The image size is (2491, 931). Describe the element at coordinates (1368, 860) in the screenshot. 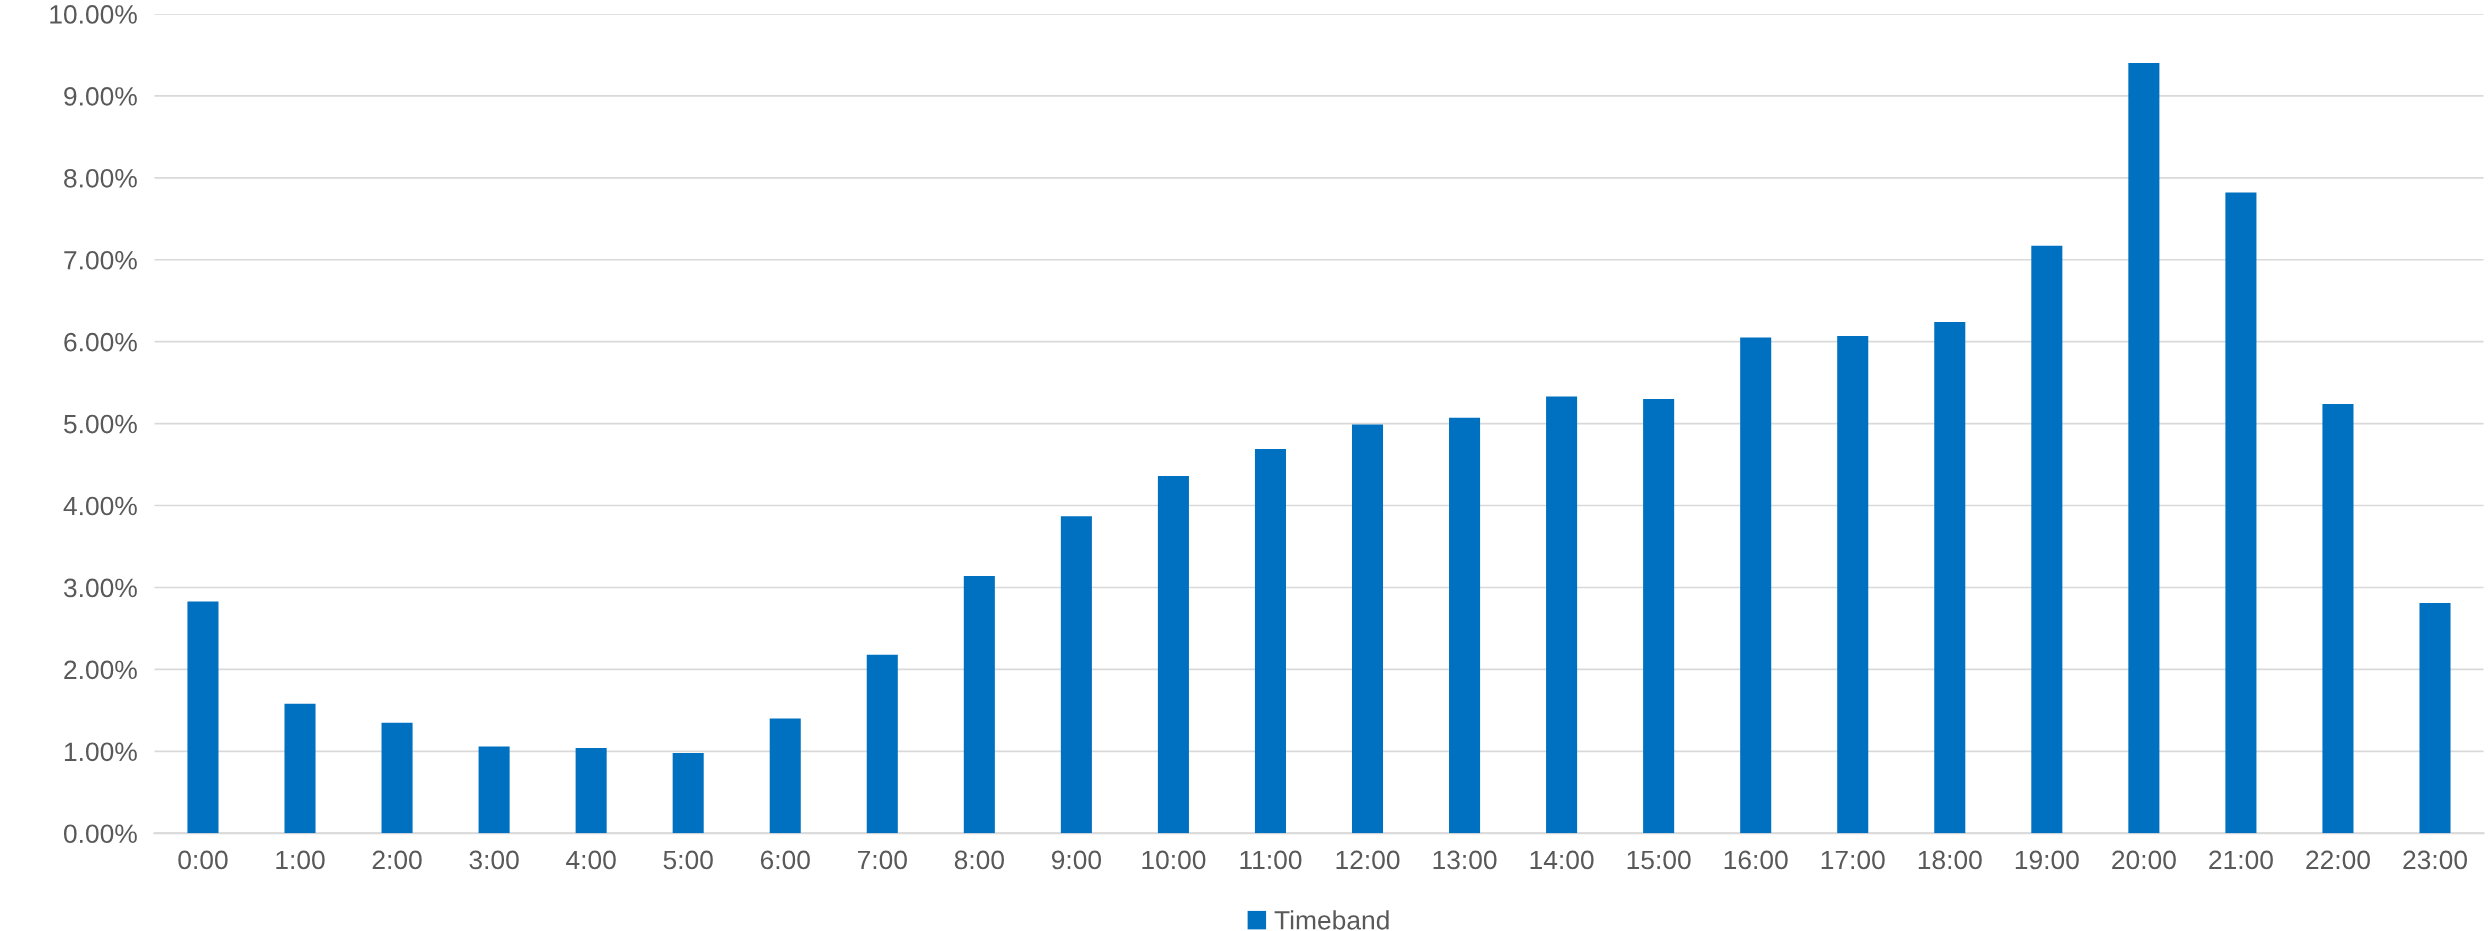

I see `x-tick-label: 12:00` at that location.